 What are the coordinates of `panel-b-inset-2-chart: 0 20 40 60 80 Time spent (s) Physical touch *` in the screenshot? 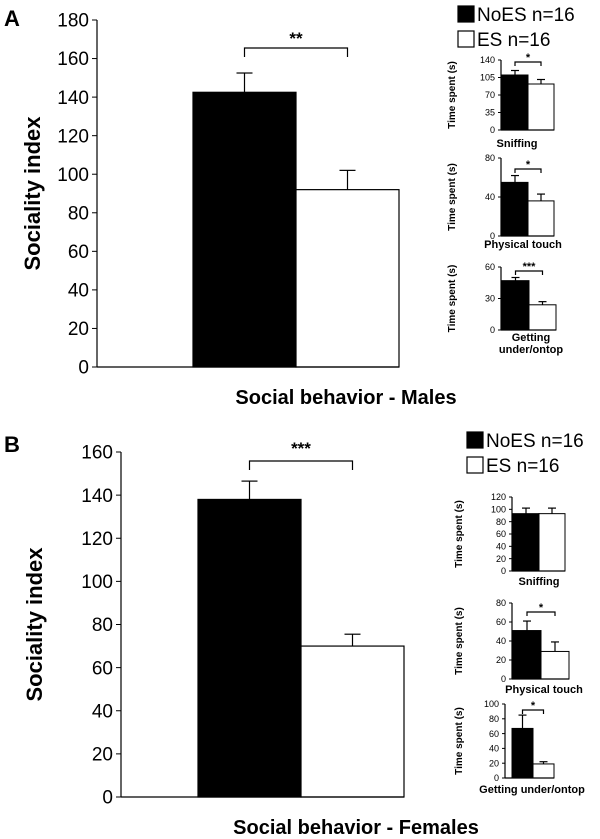 It's located at (518, 647).